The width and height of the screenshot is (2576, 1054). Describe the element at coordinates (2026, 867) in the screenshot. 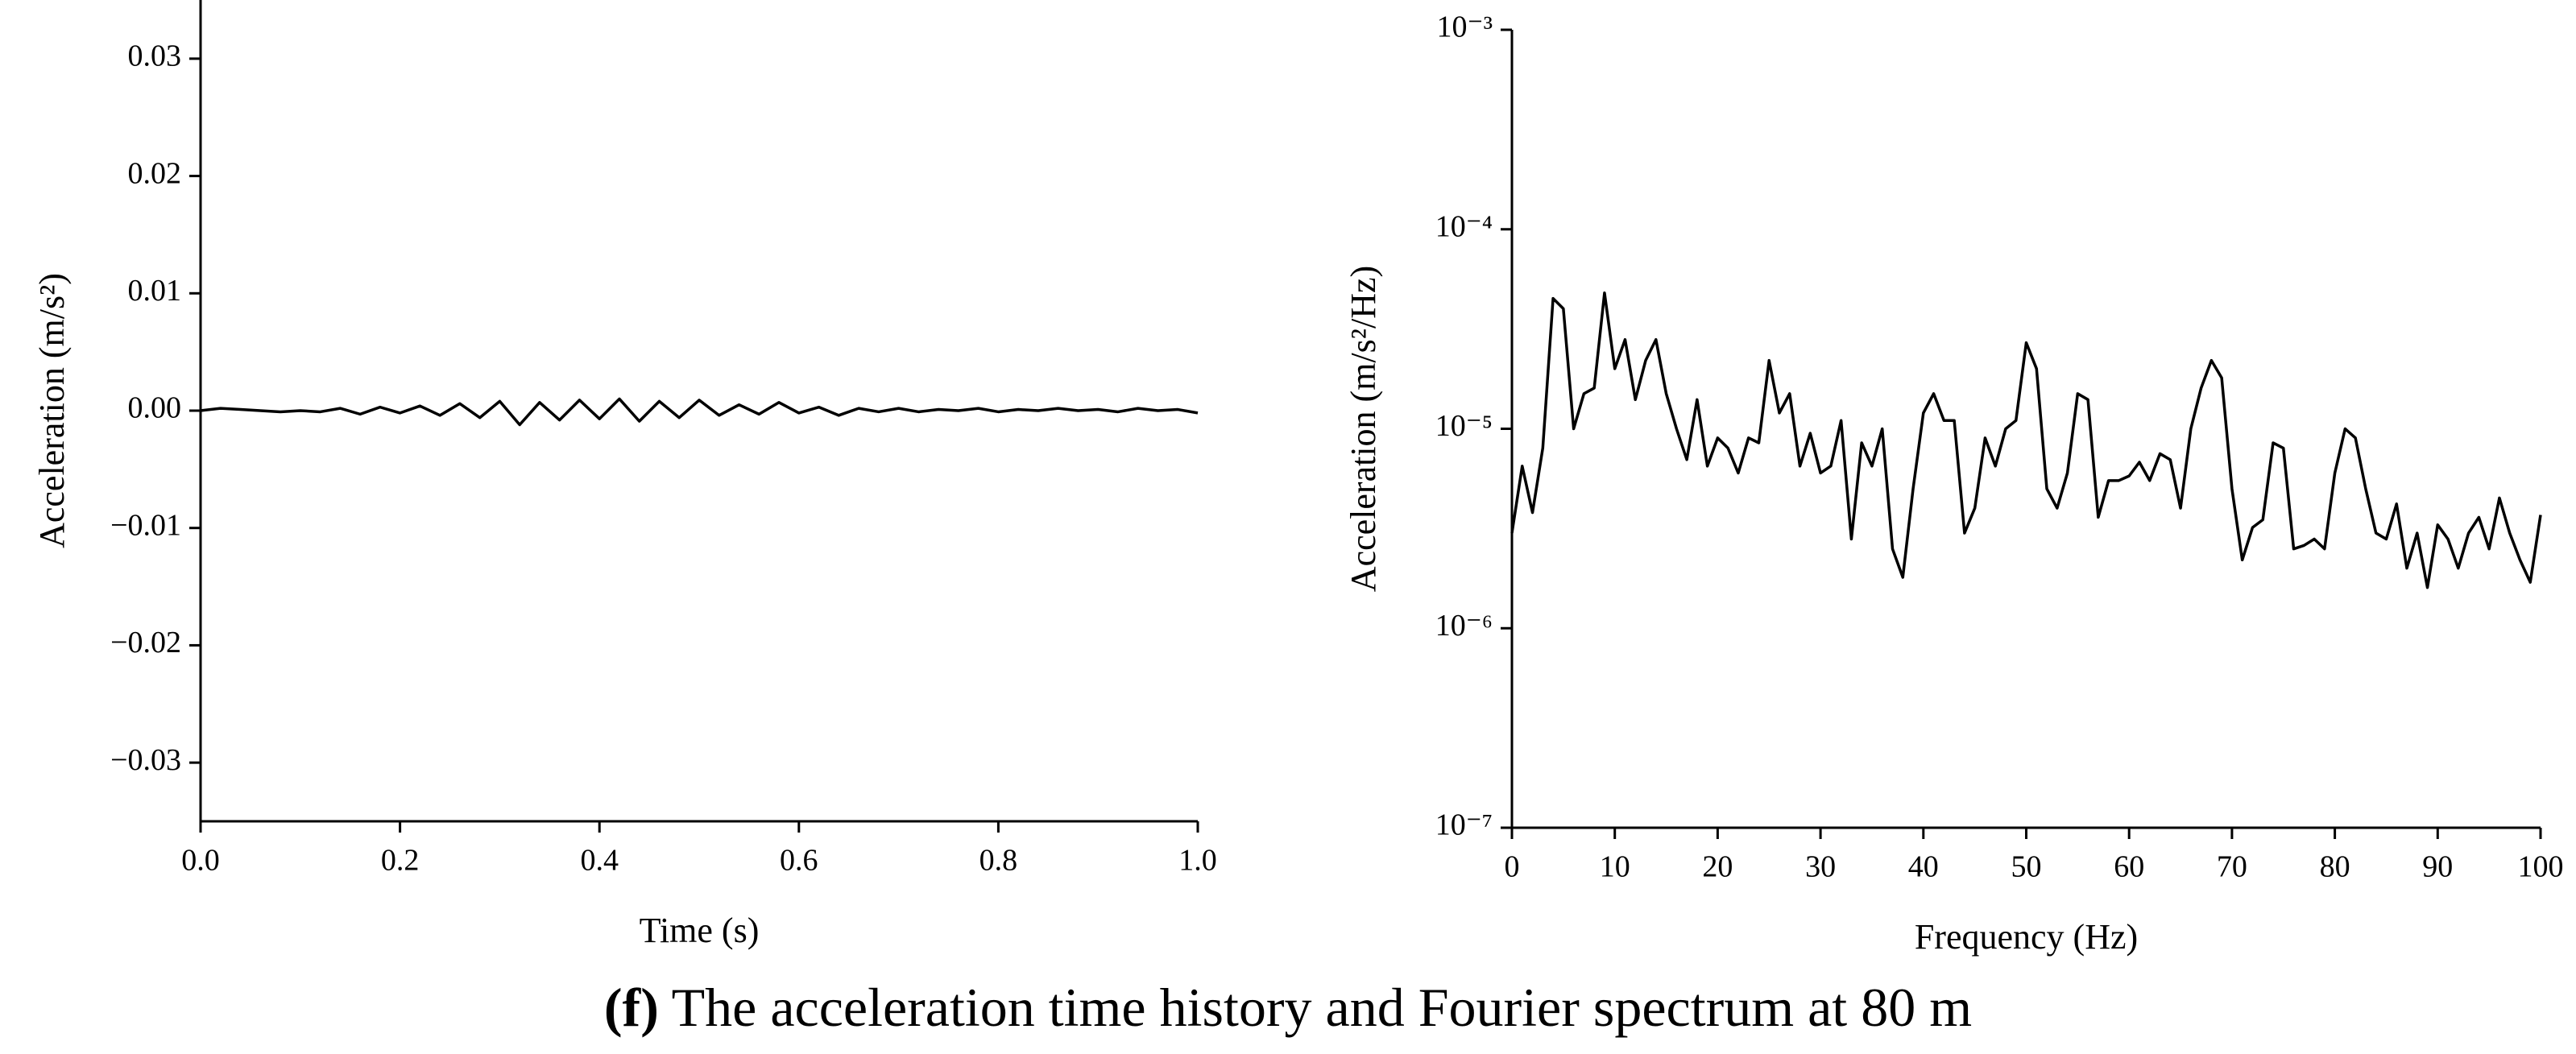

I see `x-tick-label: 50` at that location.